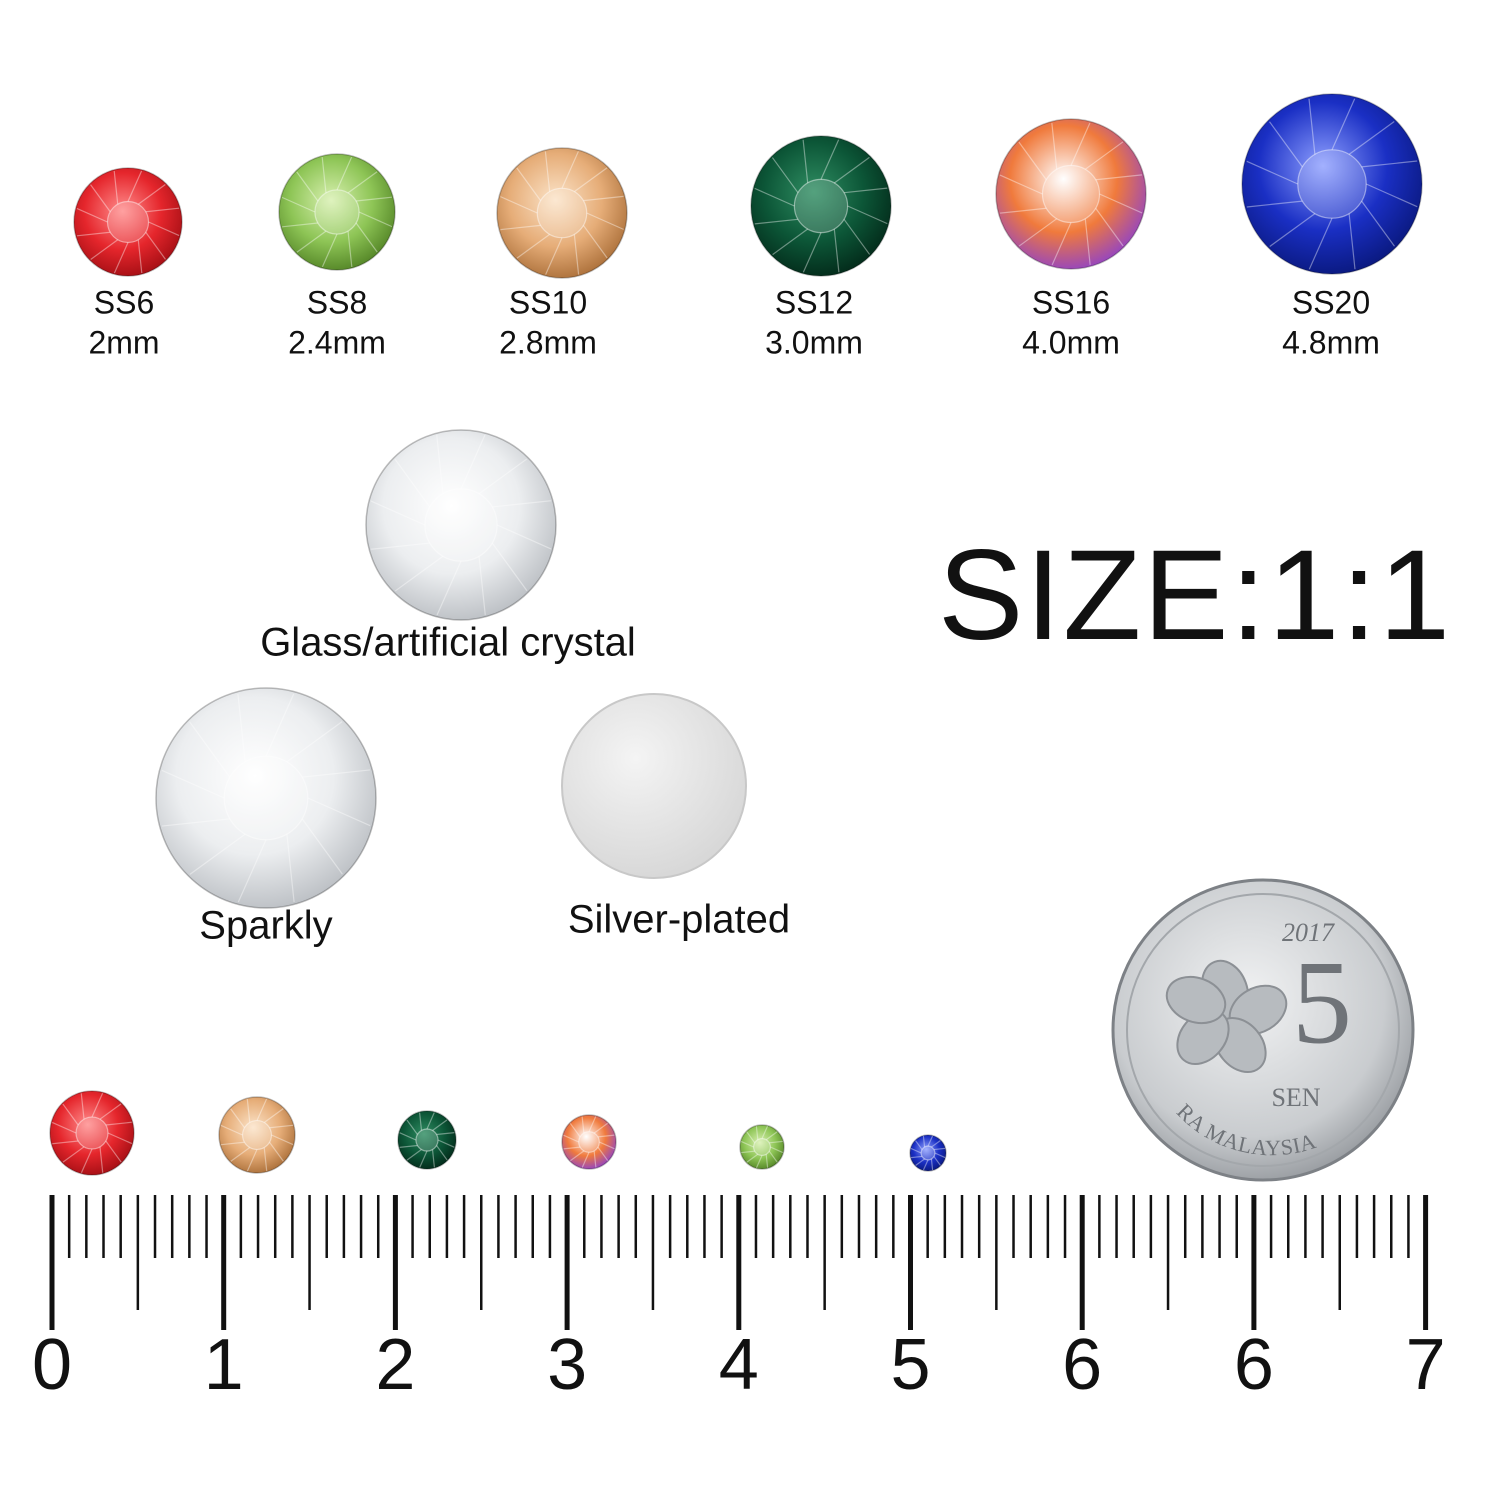 This screenshot has height=1500, width=1500. Describe the element at coordinates (337, 302) in the screenshot. I see `size-name: SS8` at that location.